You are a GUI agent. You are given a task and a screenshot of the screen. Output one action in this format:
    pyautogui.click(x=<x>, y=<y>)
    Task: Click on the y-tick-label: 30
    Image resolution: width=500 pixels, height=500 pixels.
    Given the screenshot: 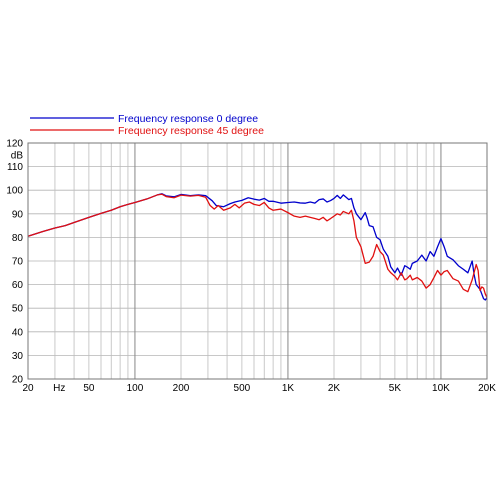 What is the action you would take?
    pyautogui.click(x=18, y=356)
    